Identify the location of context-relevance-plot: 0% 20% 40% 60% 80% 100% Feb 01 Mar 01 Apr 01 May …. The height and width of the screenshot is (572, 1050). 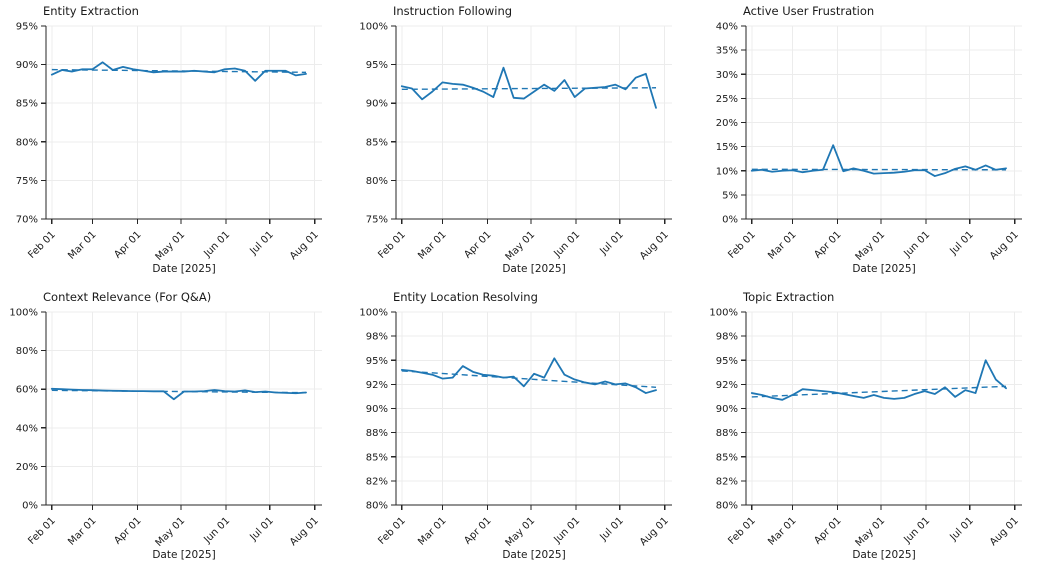
(165, 425).